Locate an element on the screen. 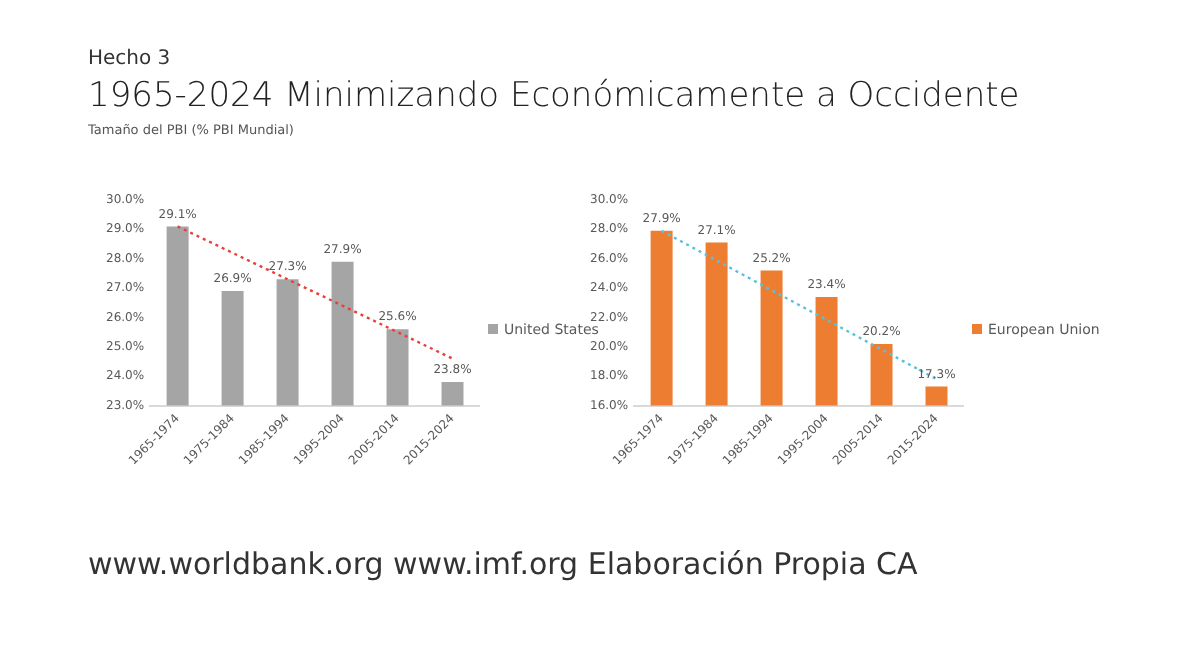  text: Hecho 3 is located at coordinates (129, 59).